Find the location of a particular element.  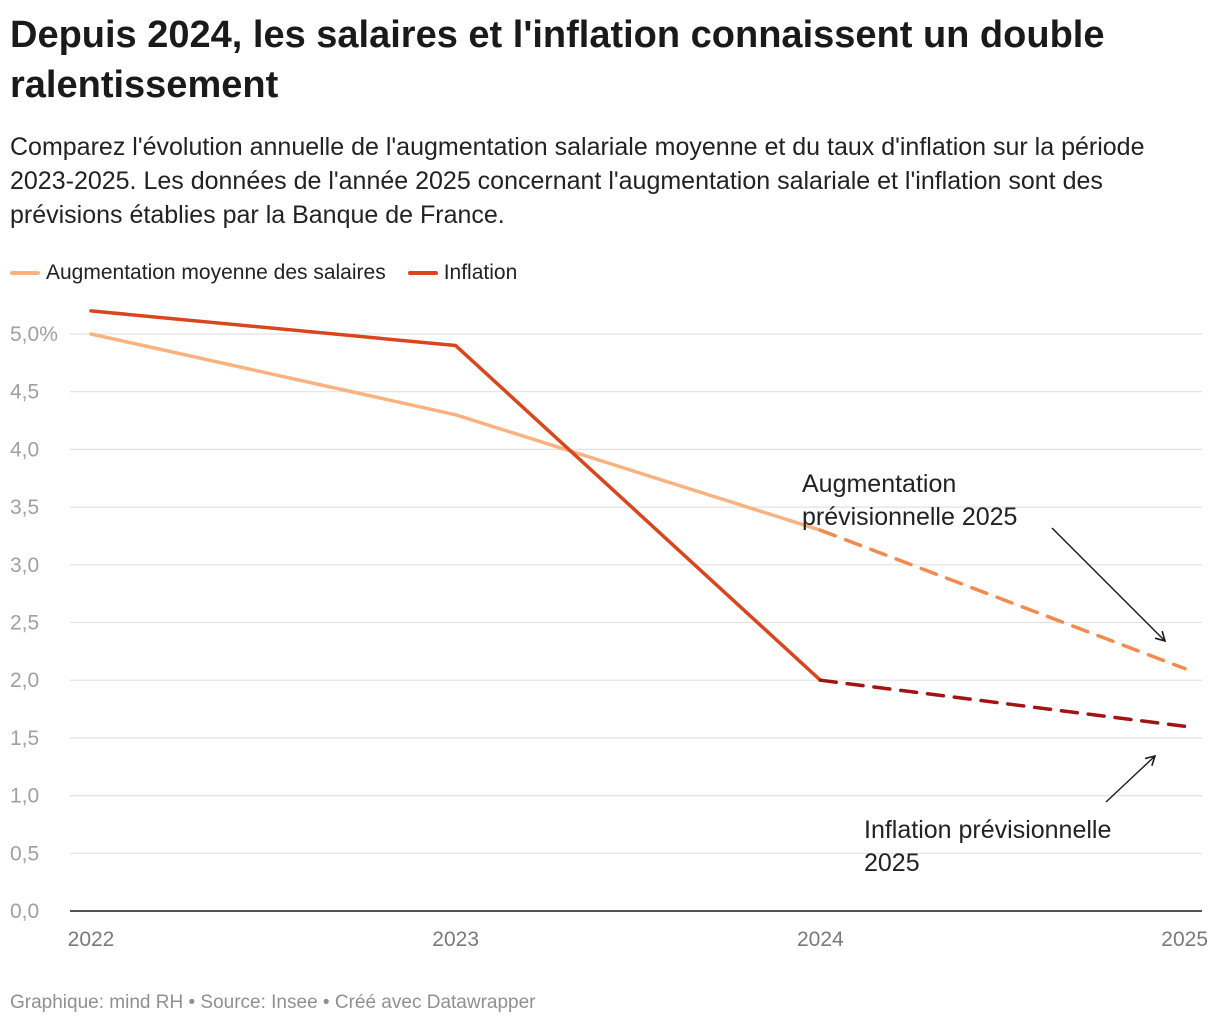

y-tick-label: 1,0 is located at coordinates (24, 796).